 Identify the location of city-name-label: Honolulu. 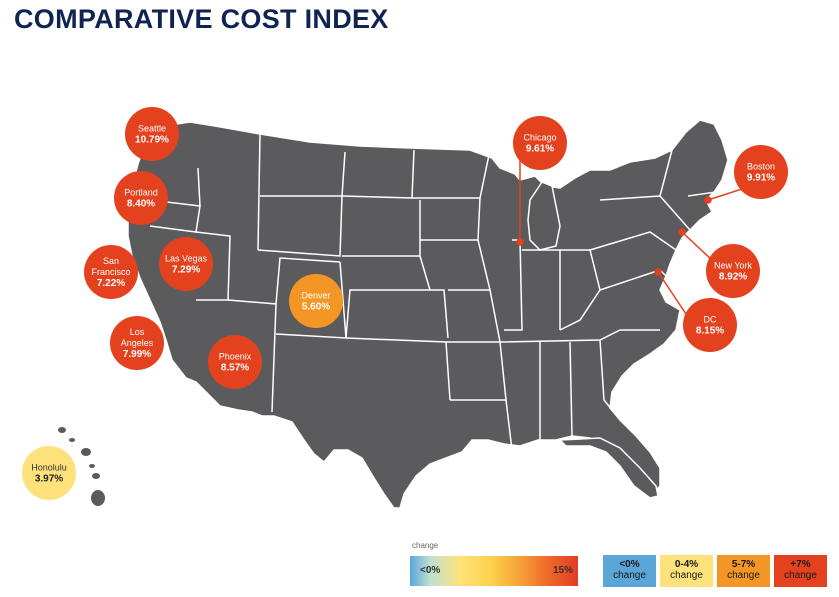
(49, 468).